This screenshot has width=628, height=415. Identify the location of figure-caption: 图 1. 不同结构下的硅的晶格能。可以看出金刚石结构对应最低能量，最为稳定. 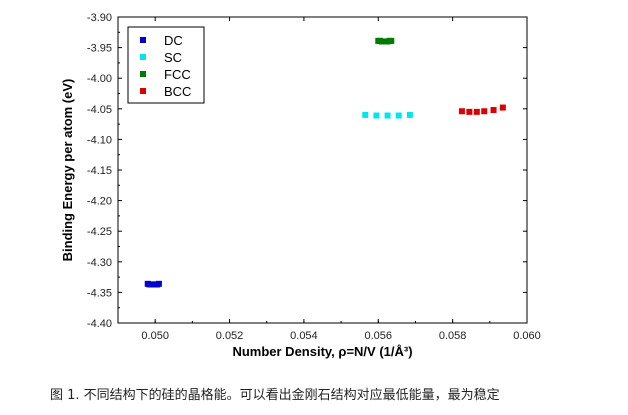
(275, 395).